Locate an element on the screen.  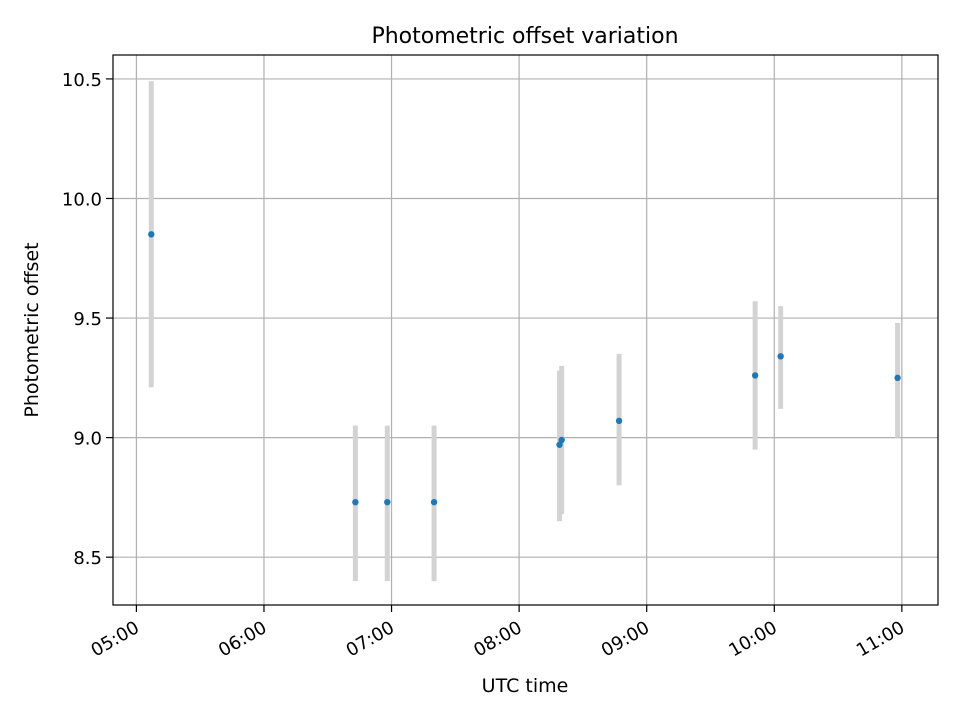
x-axis-label: UTC time is located at coordinates (525, 686).